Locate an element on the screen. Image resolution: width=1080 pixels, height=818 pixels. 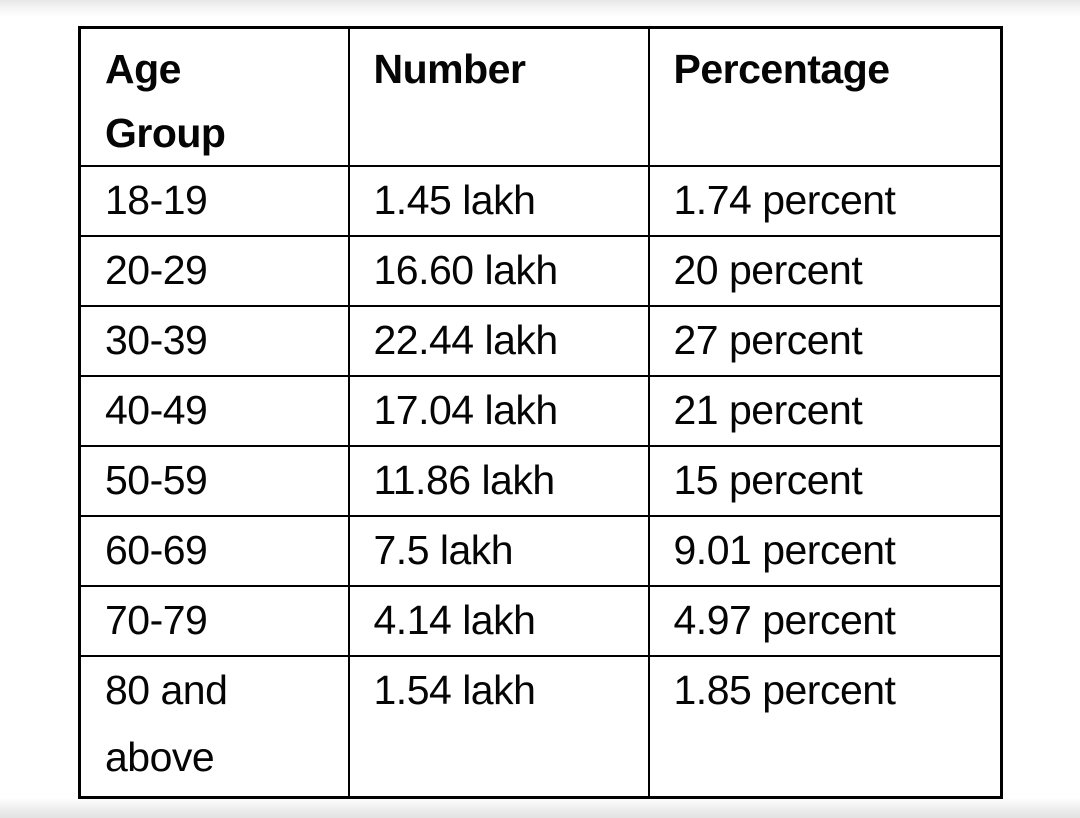
cell-age-group: 18-19 is located at coordinates (214, 201).